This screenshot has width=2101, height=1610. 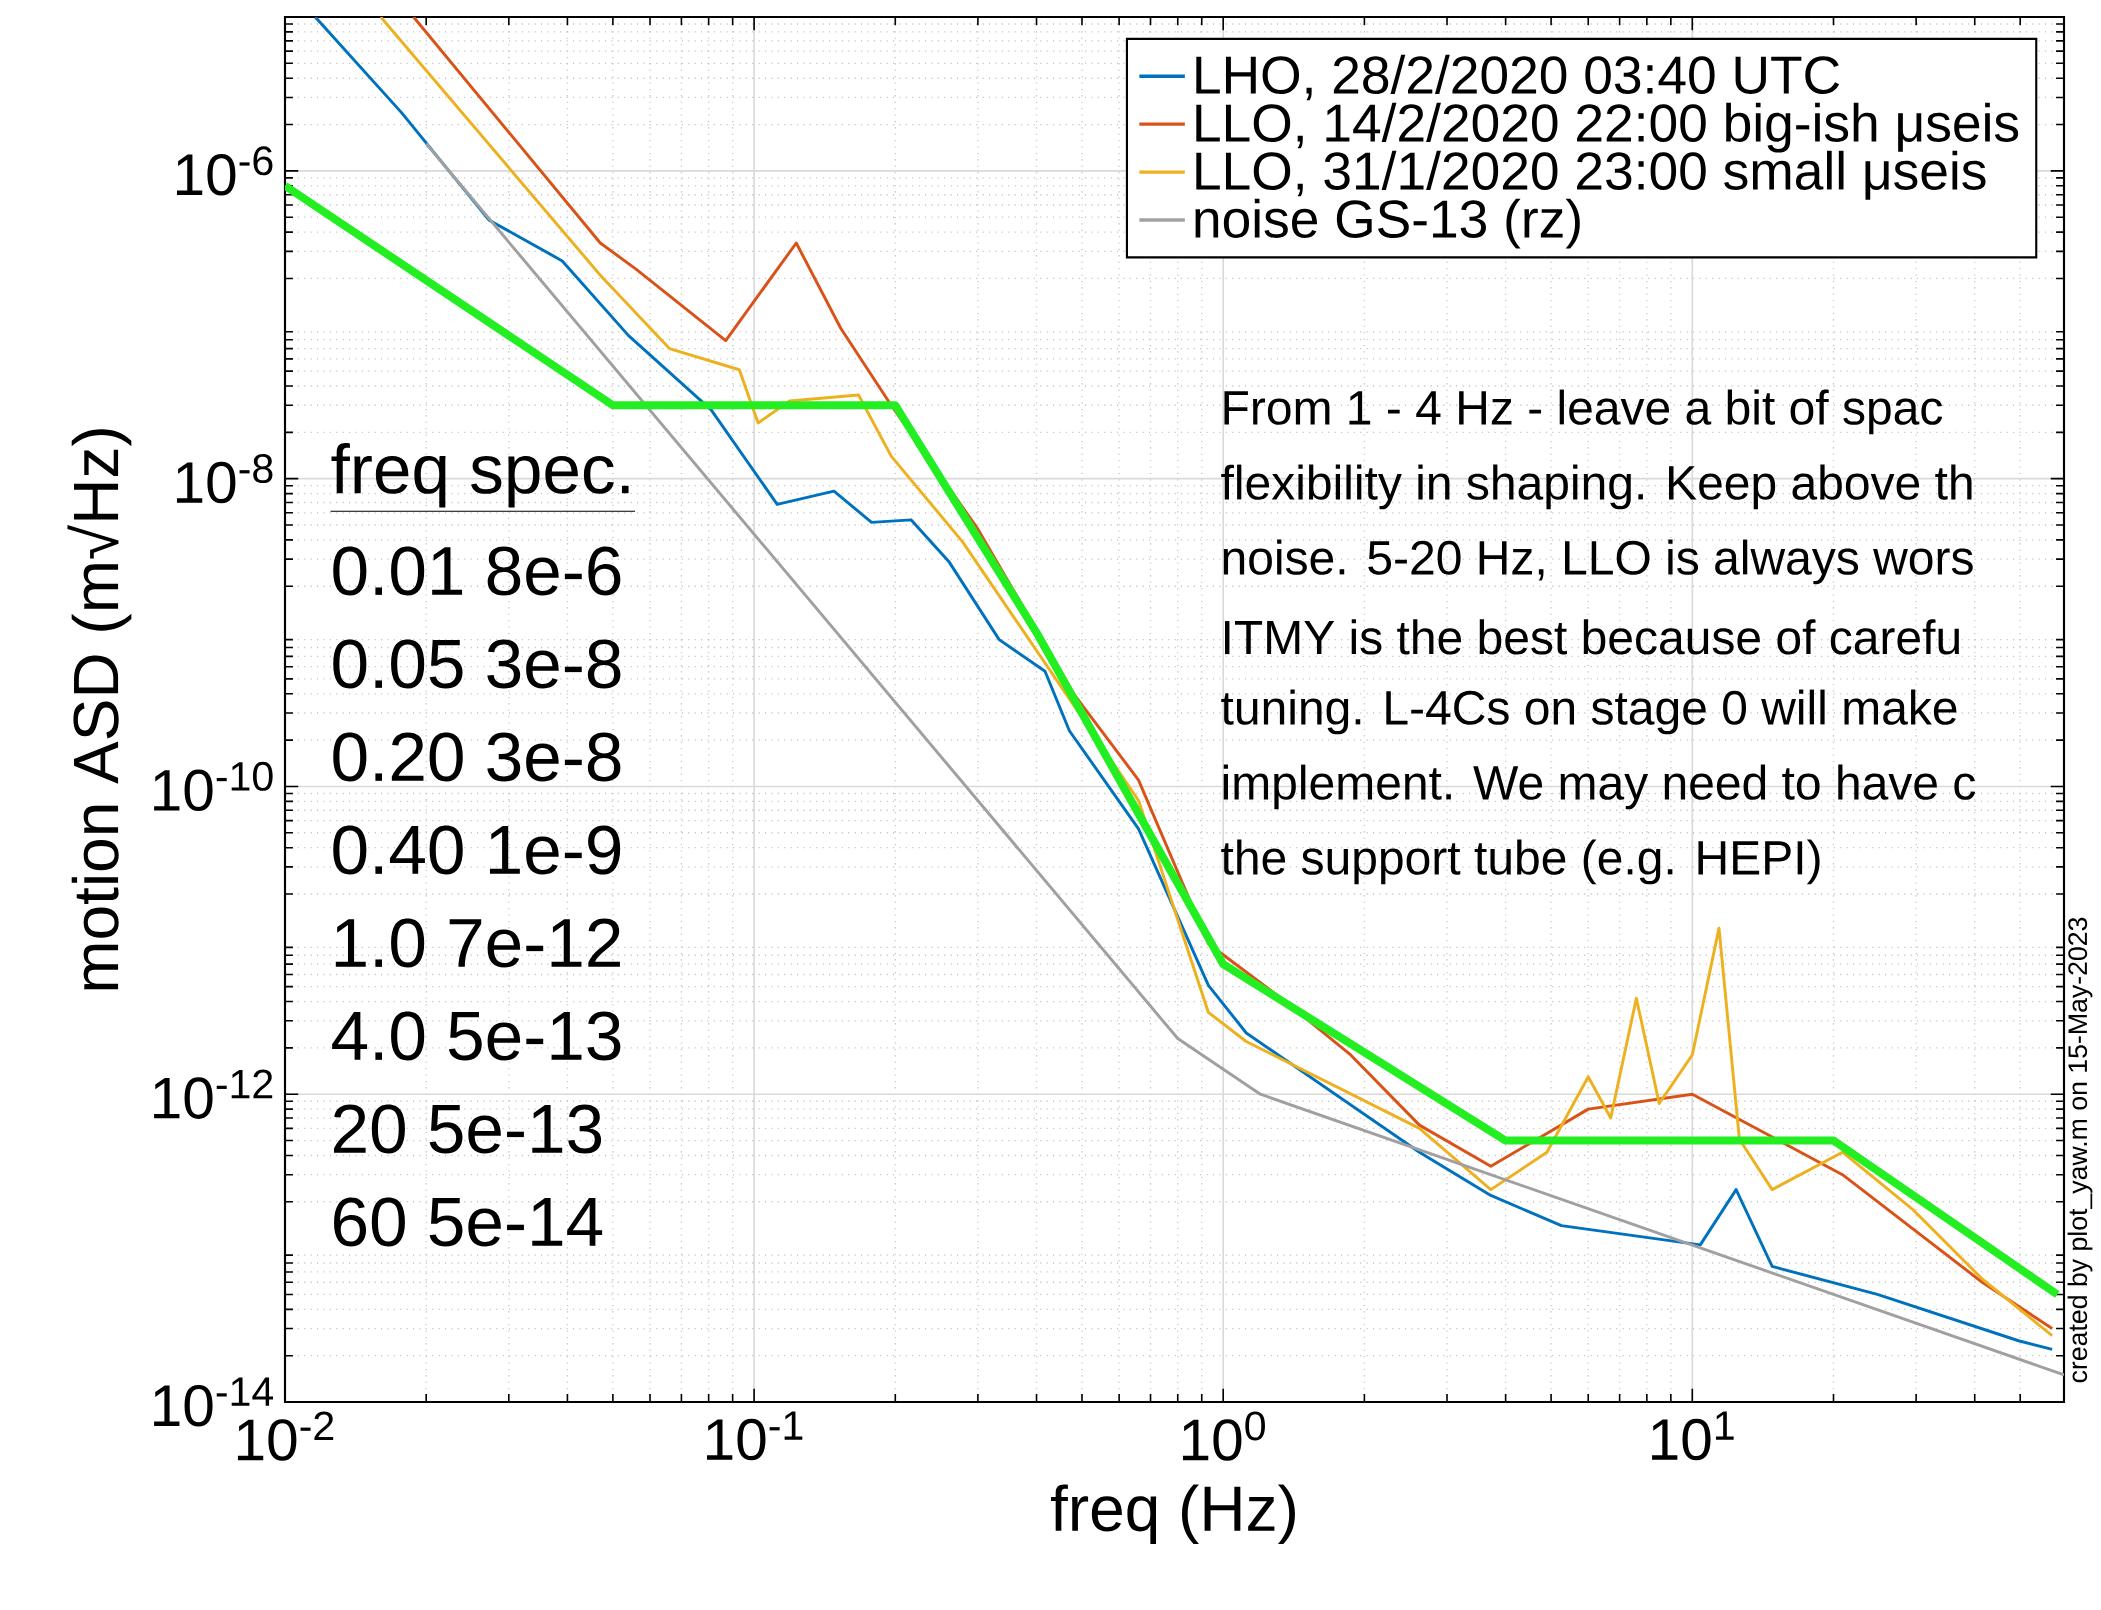 I want to click on text: created by plot_yaw.m on 15-May-2023, so click(x=2080, y=1150).